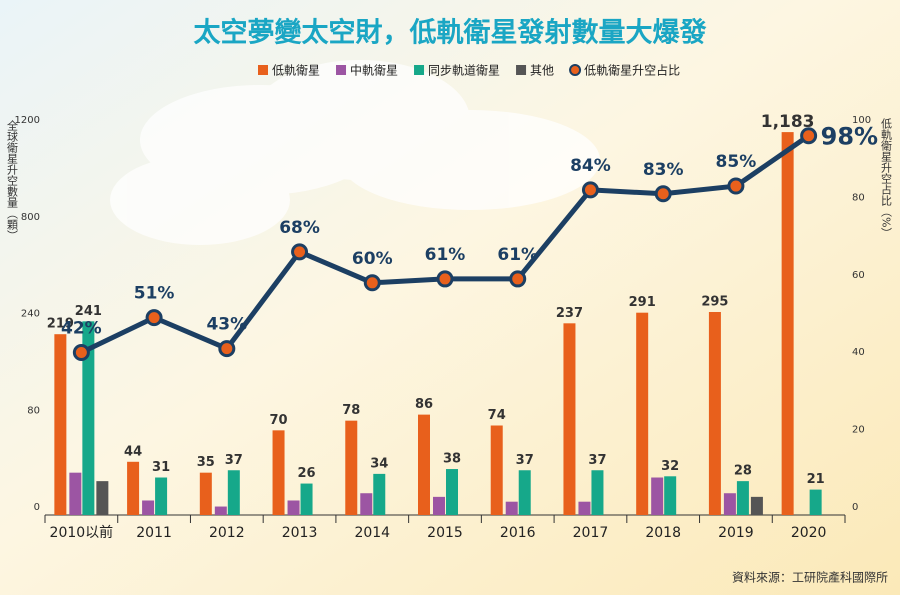 The height and width of the screenshot is (595, 900). Describe the element at coordinates (30, 217) in the screenshot. I see `y-tick-label: 800` at that location.